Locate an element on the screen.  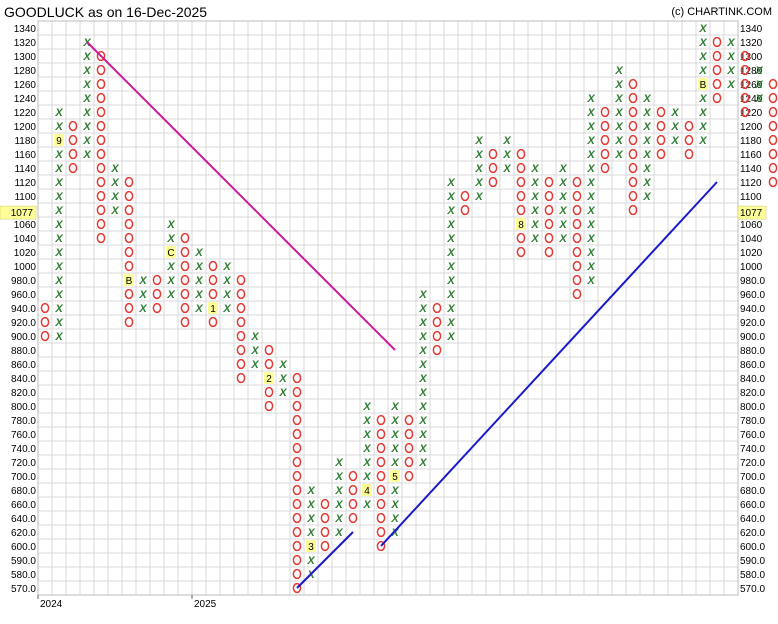
price-label-right: 600.0 is located at coordinates (752, 547).